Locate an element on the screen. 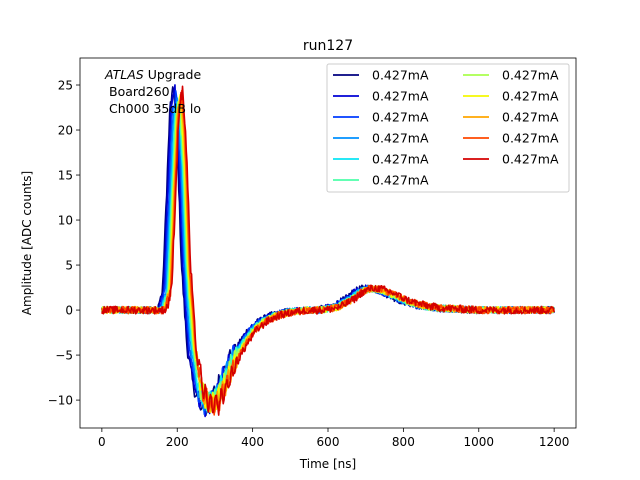  x-tick-label: 600 is located at coordinates (328, 442).